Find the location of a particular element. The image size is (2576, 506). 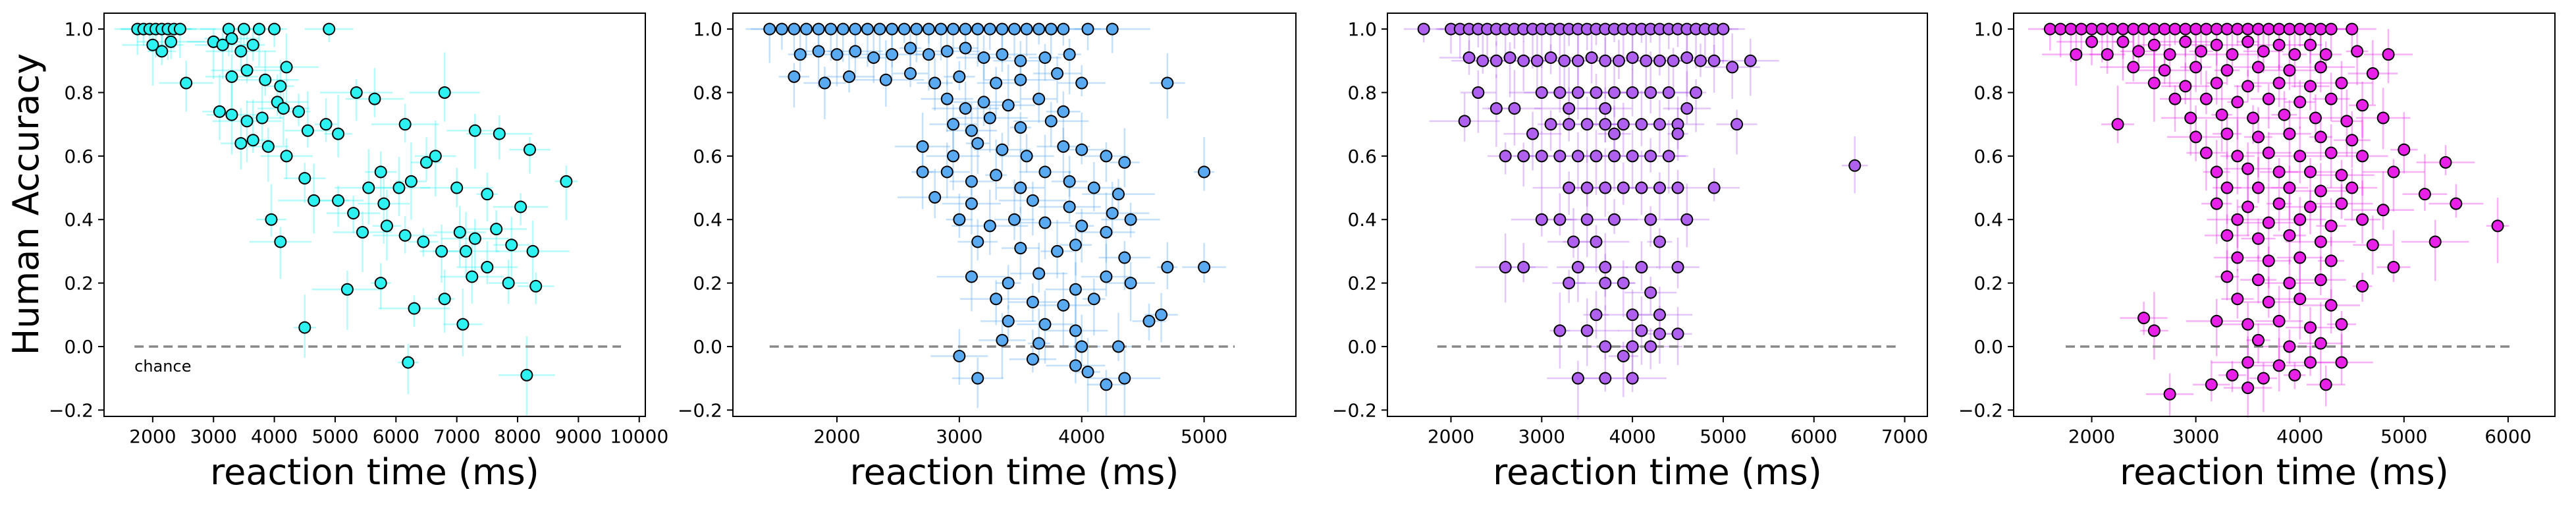

x-tick-label: 4000 is located at coordinates (274, 436).